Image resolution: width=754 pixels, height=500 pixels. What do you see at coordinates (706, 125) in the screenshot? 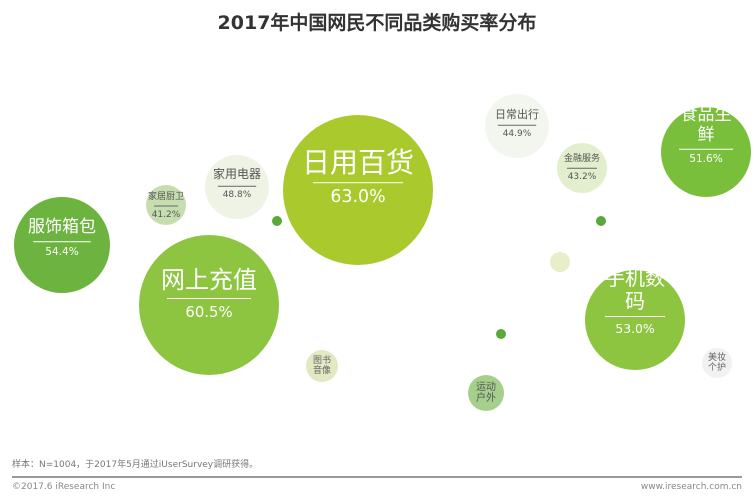
I see `bubble-label: 食品生鲜` at bounding box center [706, 125].